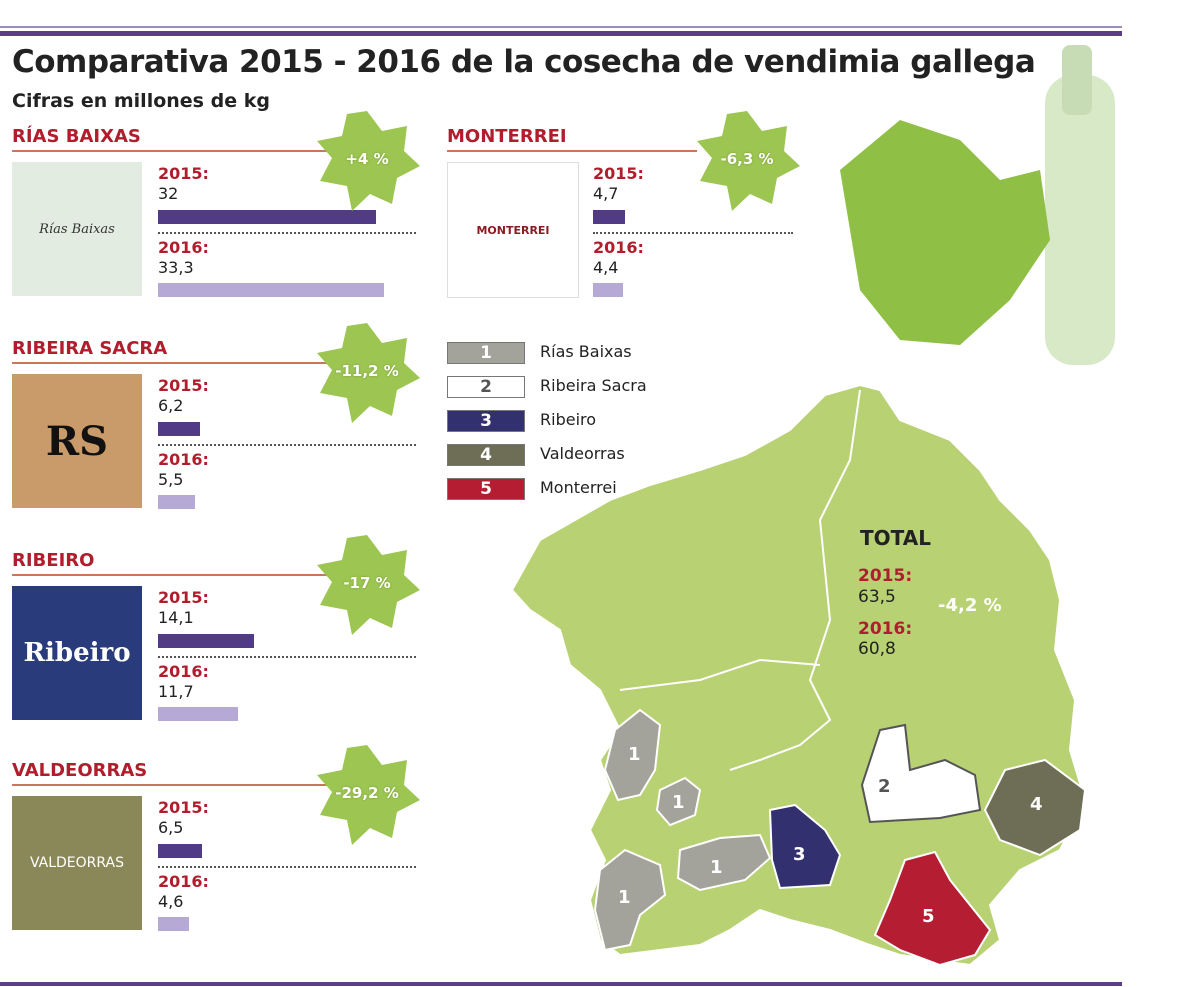 The width and height of the screenshot is (1200, 987). What do you see at coordinates (77, 441) in the screenshot?
I see `region-logo: RS` at bounding box center [77, 441].